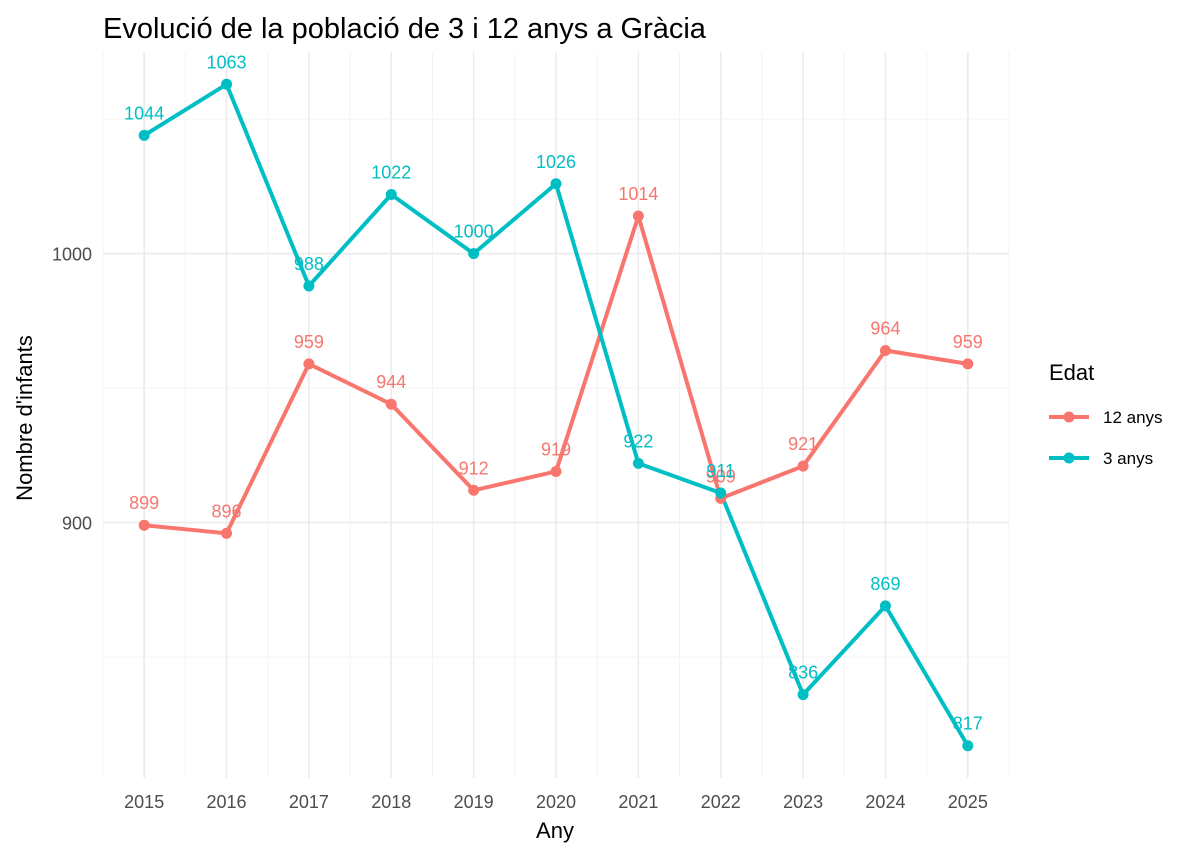 The image size is (1200, 857). Describe the element at coordinates (638, 441) in the screenshot. I see `data-label: 922` at that location.